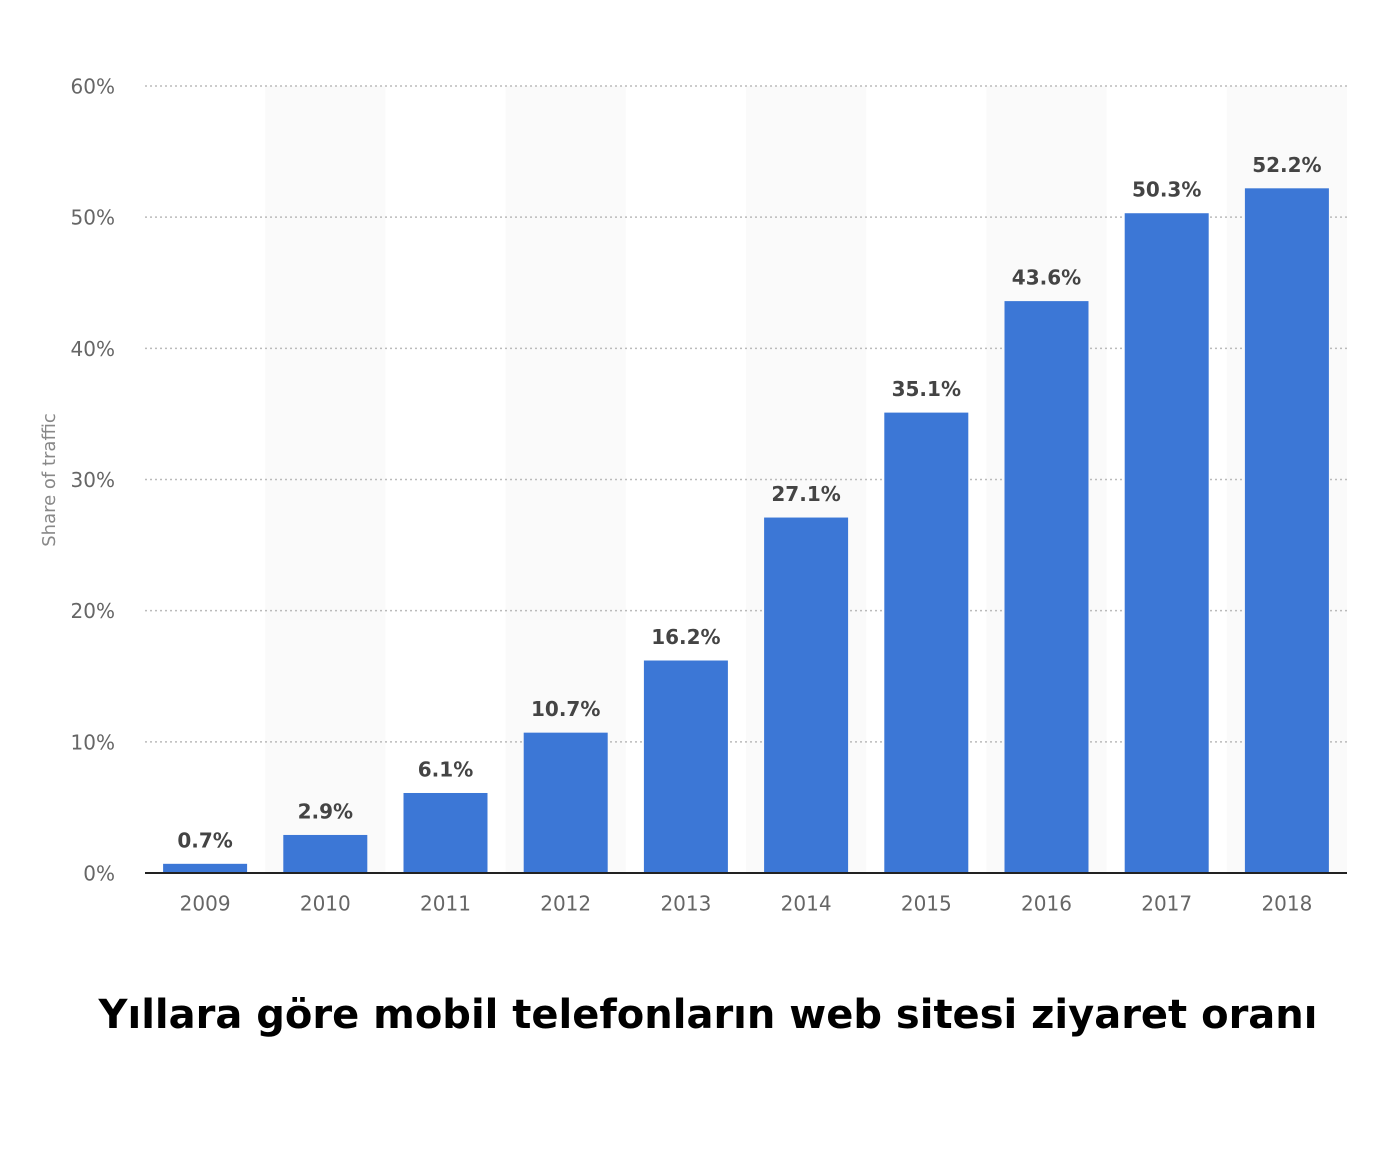 Image resolution: width=1376 pixels, height=1152 pixels. Describe the element at coordinates (93, 742) in the screenshot. I see `y-tick-label: 10%` at that location.